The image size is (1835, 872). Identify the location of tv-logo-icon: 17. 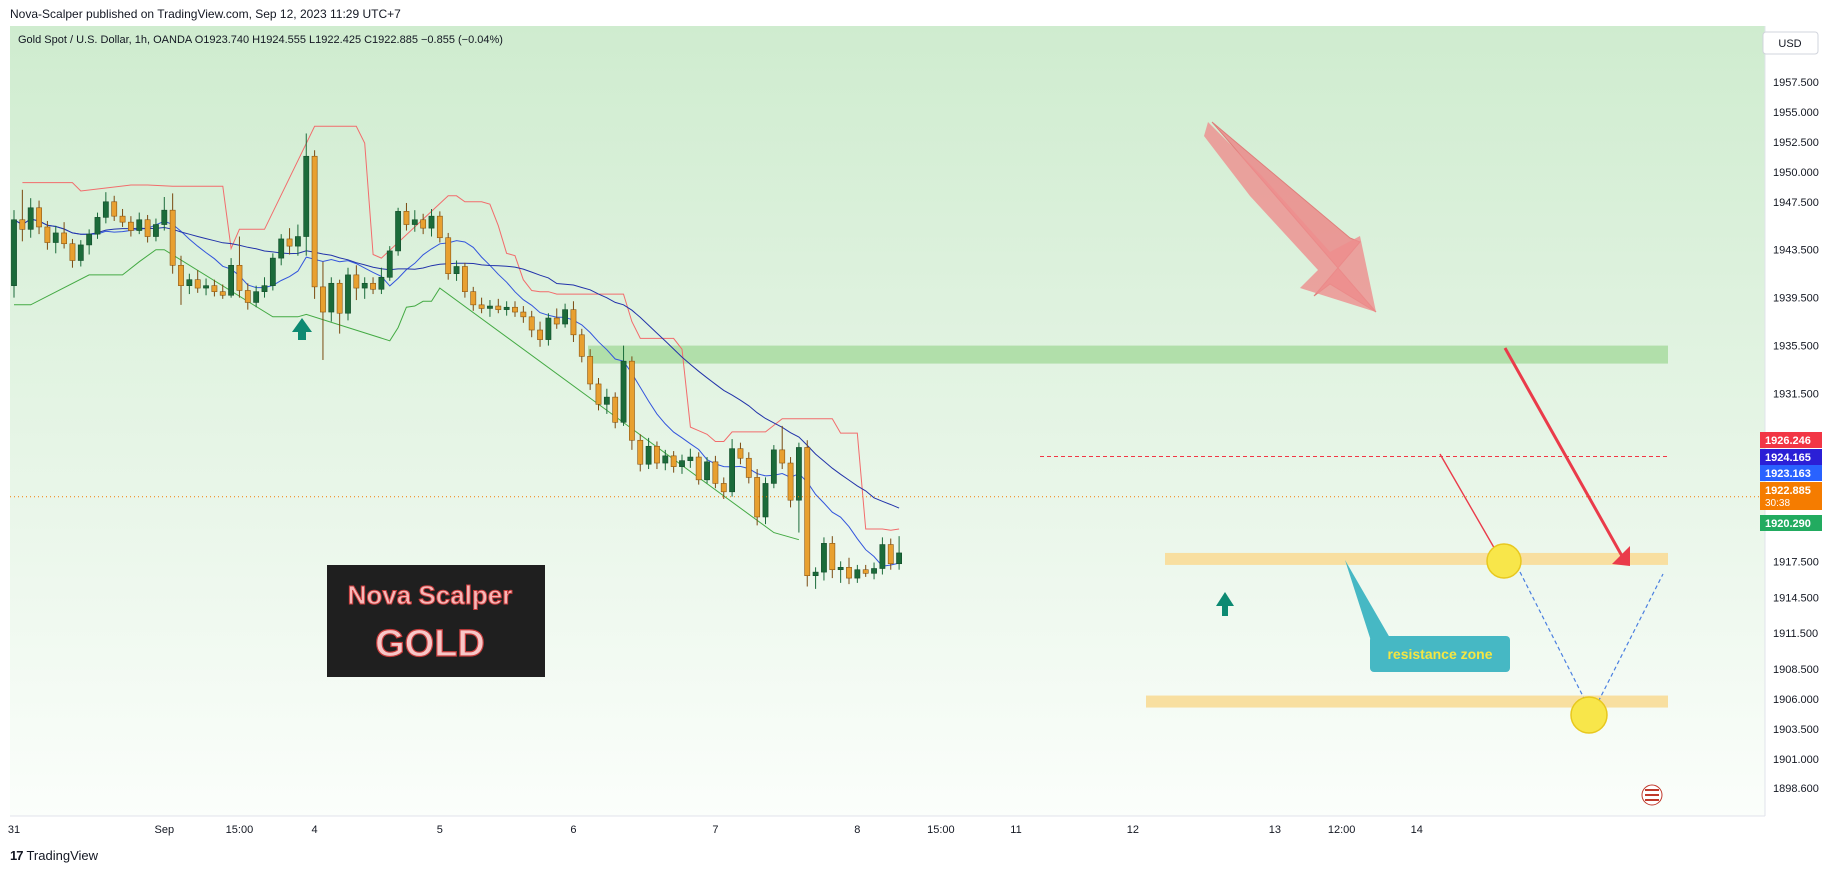
(17, 855).